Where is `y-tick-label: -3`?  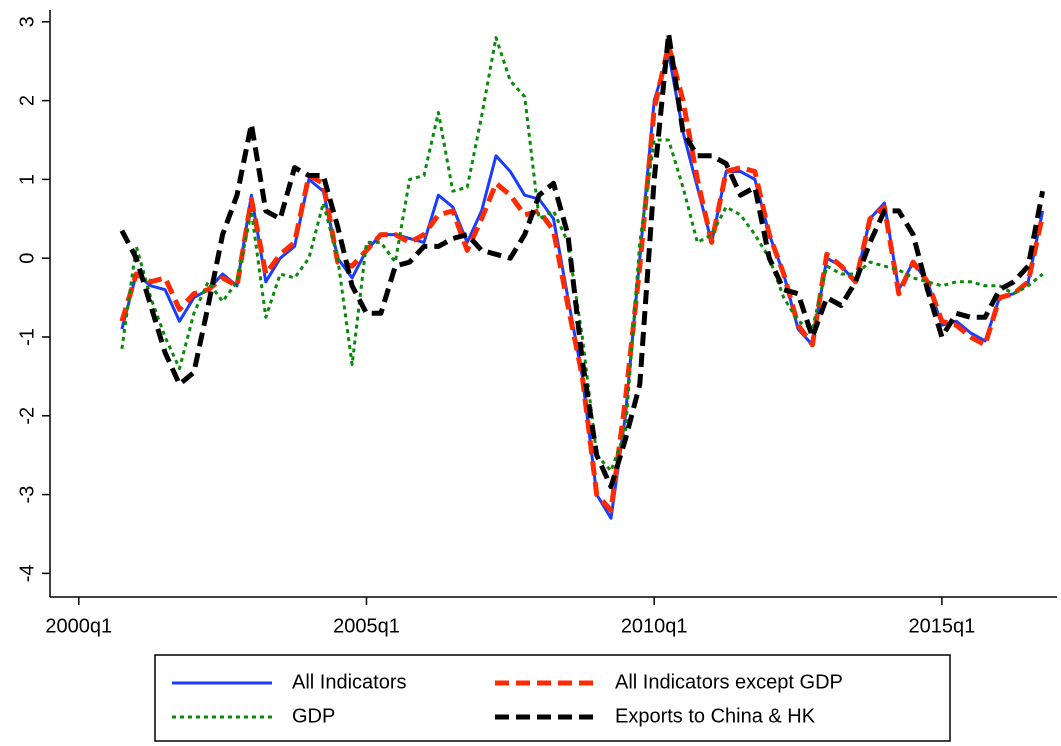
y-tick-label: -3 is located at coordinates (27, 495).